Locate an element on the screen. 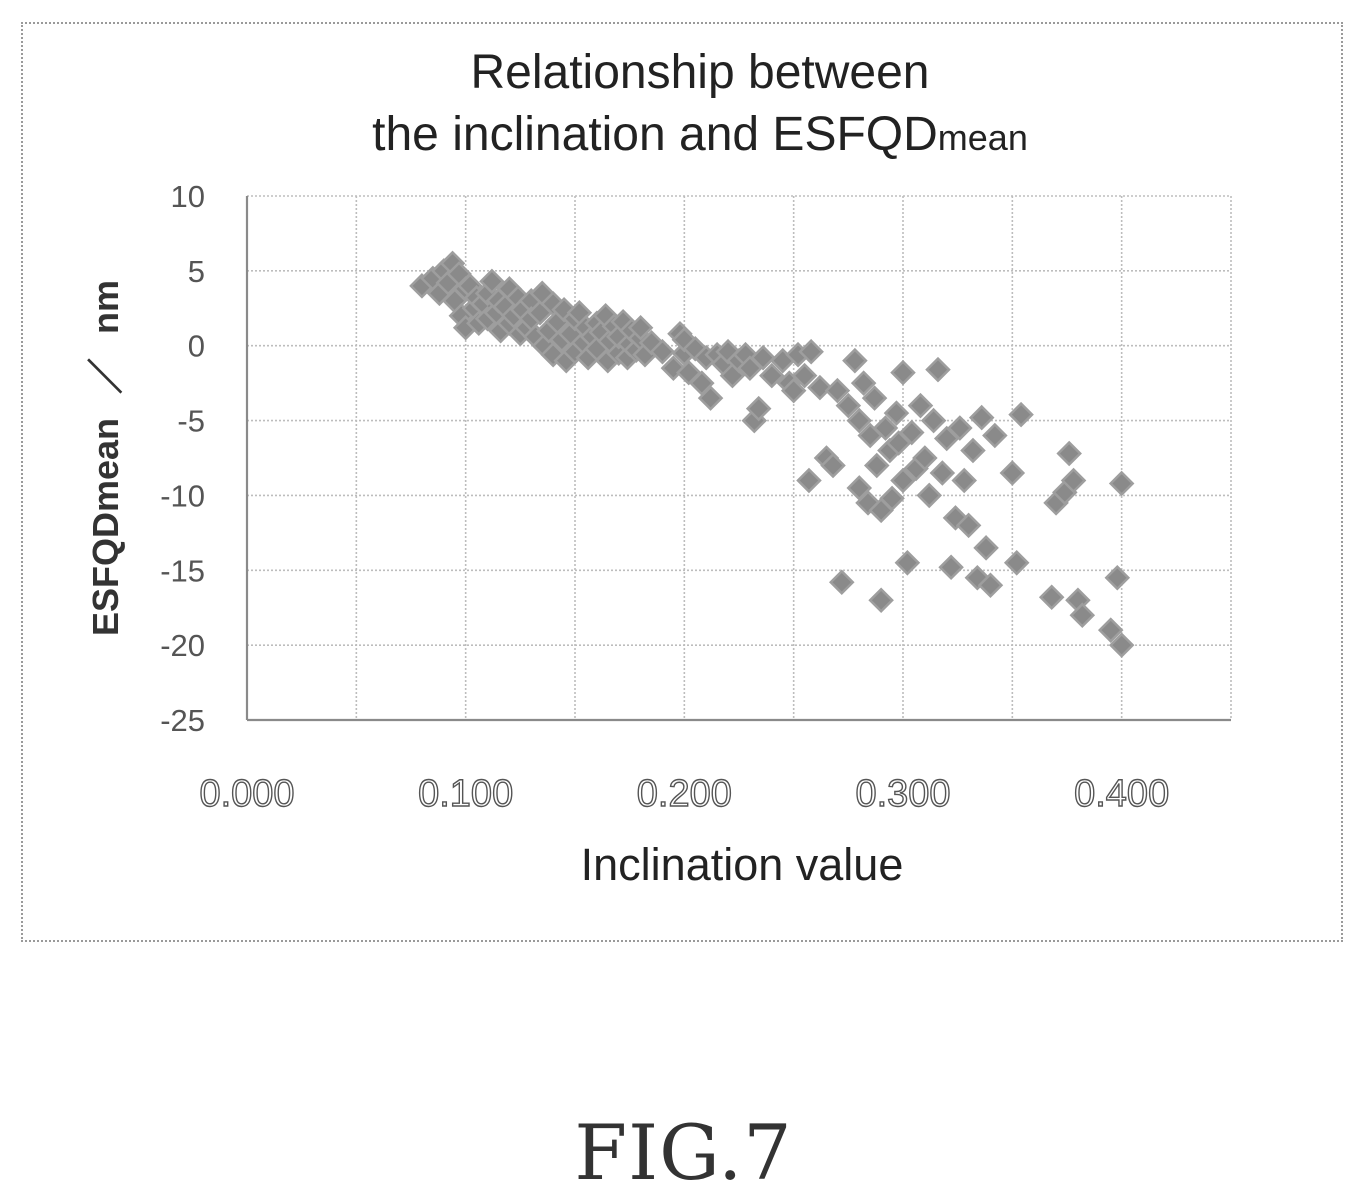  y-axis-label-text: ESFQDmean ／ nm is located at coordinates (105, 458).